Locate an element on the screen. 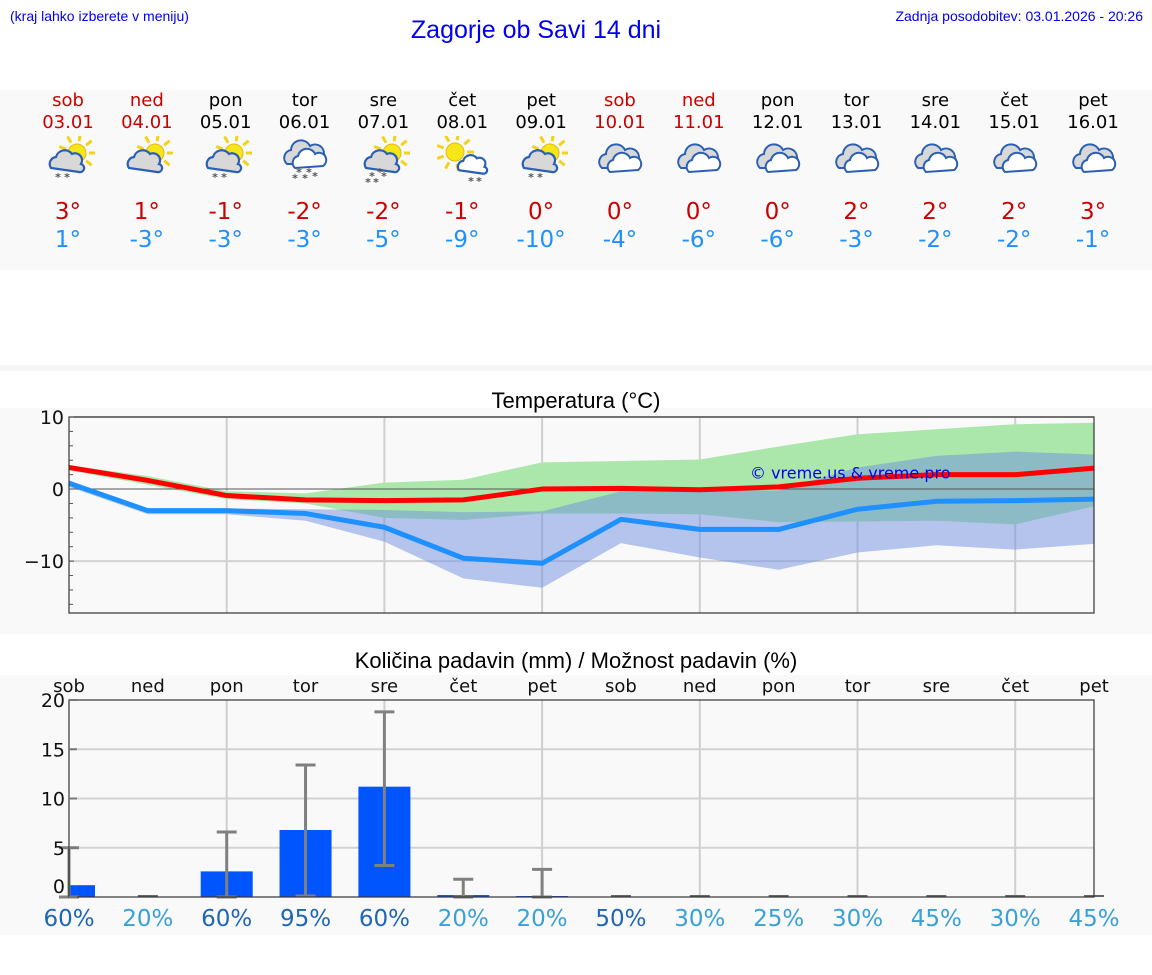  day-date: 12.01 is located at coordinates (777, 122).